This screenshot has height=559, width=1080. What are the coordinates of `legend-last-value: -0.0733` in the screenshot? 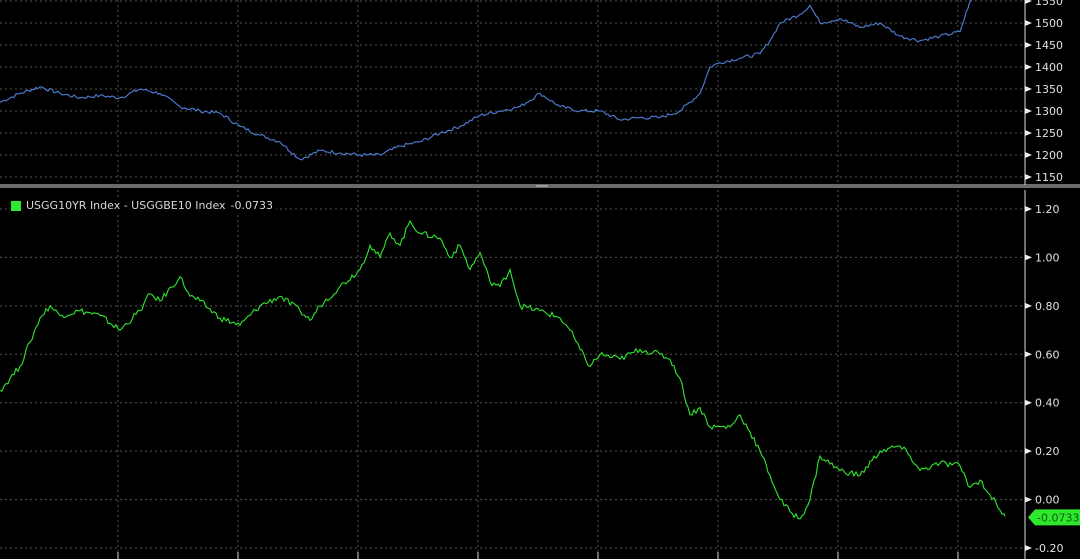 It's located at (252, 205).